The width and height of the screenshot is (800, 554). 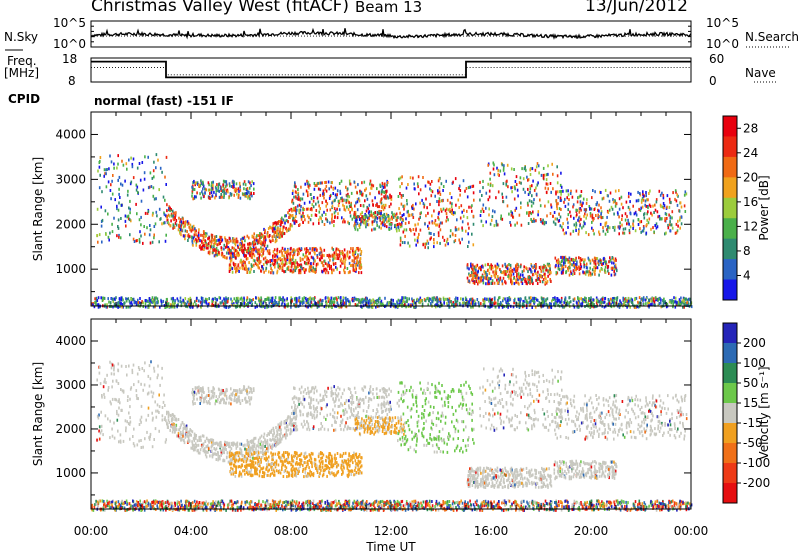 I want to click on velocity-data-point, so click(x=101, y=412).